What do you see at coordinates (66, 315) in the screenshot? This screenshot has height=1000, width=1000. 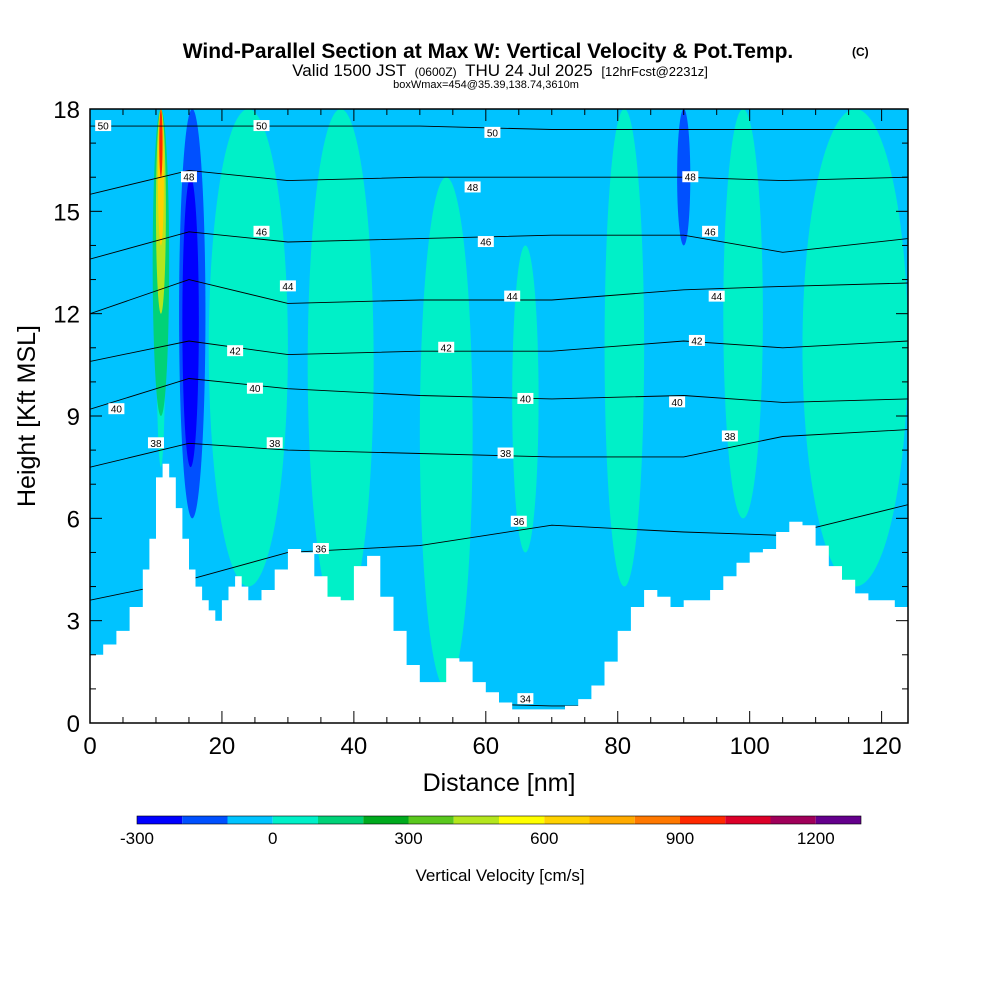 I see `y-tick-label: 12` at bounding box center [66, 315].